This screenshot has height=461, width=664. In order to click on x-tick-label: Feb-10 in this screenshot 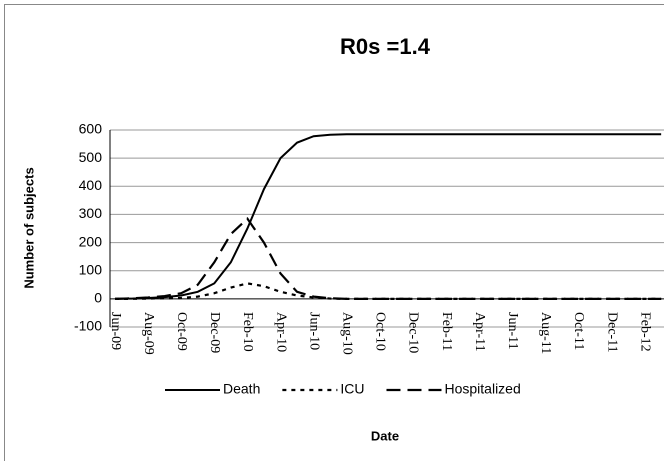, I will do `click(247, 332)`.